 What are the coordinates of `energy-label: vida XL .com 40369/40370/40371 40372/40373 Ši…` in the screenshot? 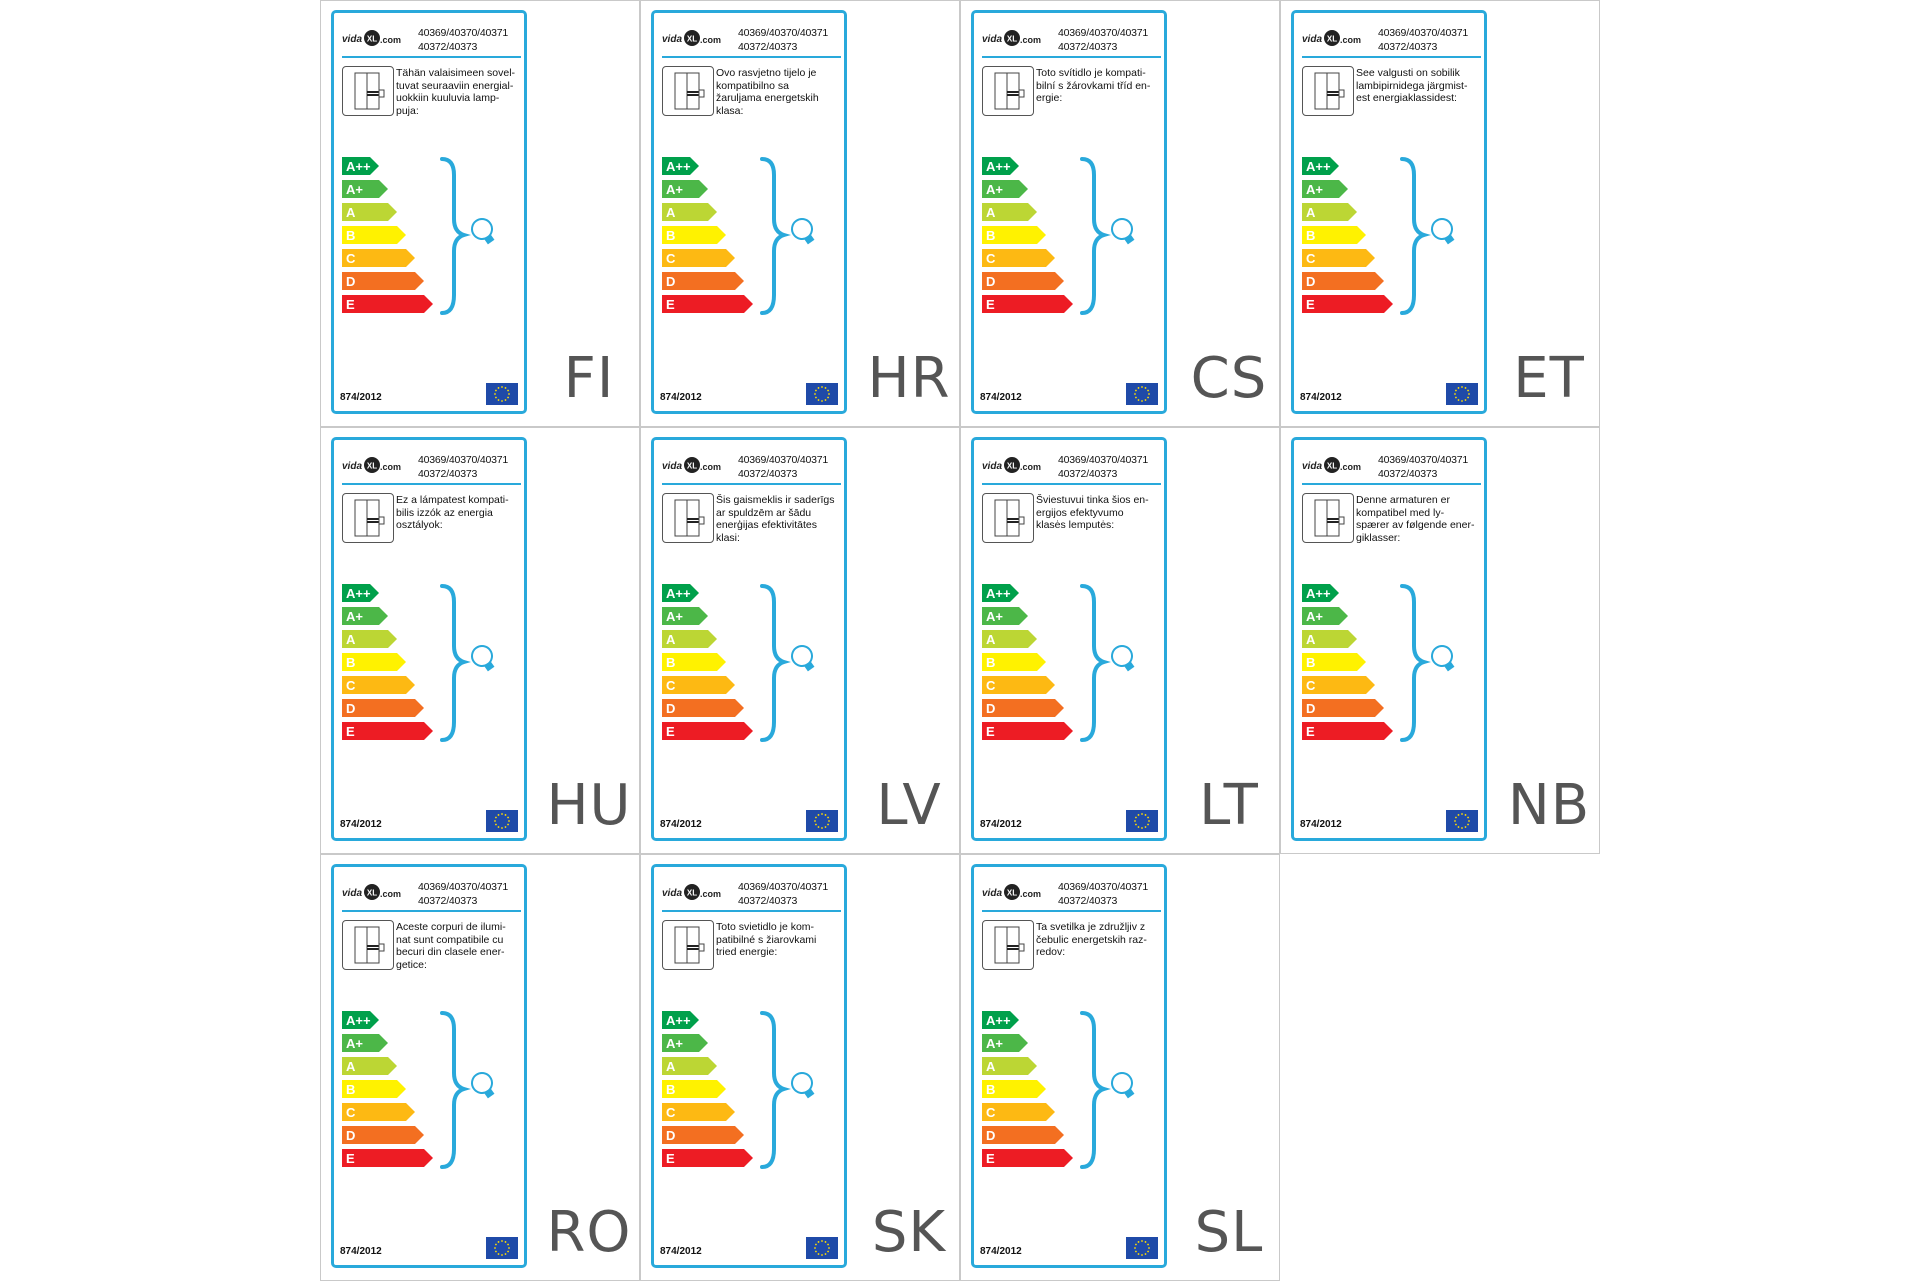 It's located at (749, 639).